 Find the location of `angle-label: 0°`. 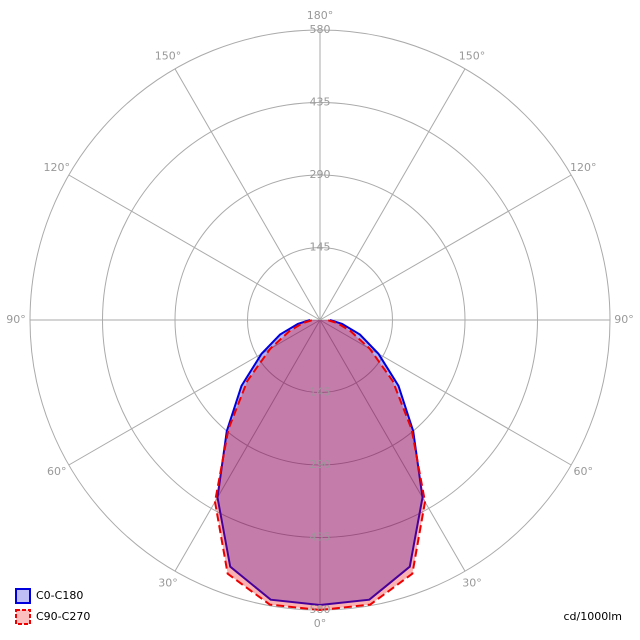

angle-label: 0° is located at coordinates (320, 623).